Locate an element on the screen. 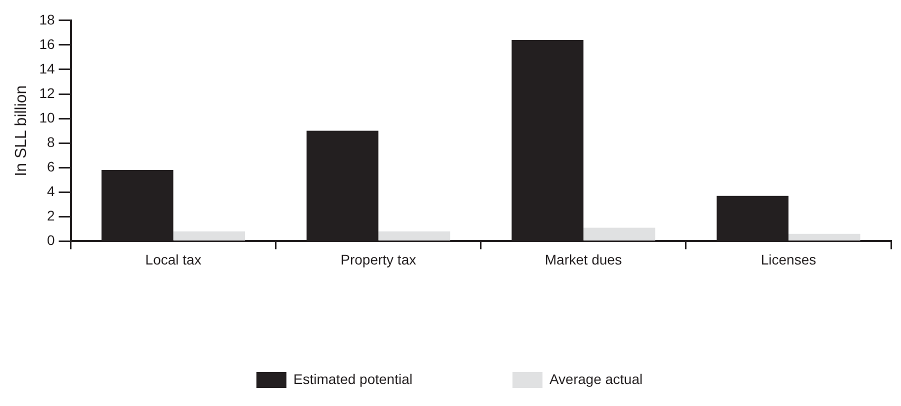 Image resolution: width=901 pixels, height=406 pixels. y-tick-label: 10 is located at coordinates (47, 117).